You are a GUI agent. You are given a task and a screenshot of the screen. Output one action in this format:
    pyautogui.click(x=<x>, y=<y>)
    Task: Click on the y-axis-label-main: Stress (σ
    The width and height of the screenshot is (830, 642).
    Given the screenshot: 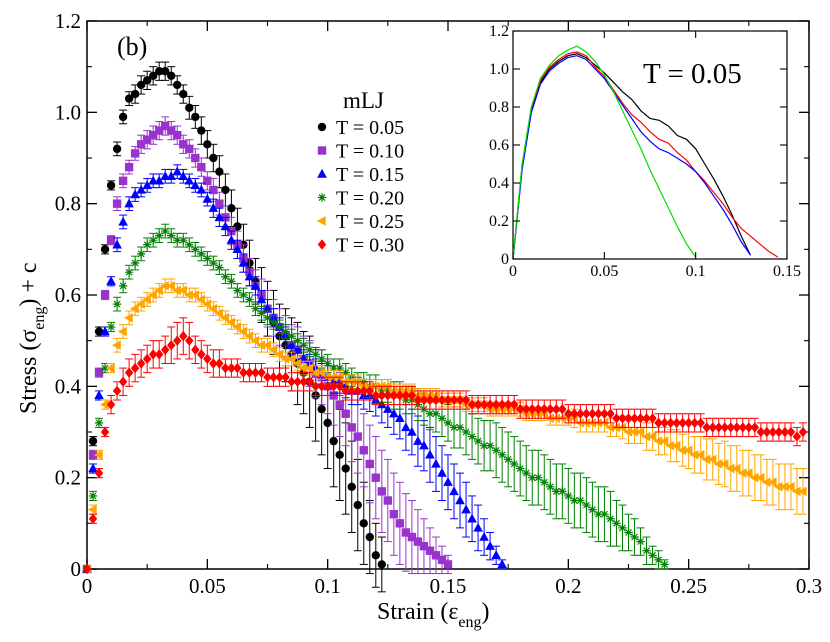 What is the action you would take?
    pyautogui.click(x=29, y=372)
    